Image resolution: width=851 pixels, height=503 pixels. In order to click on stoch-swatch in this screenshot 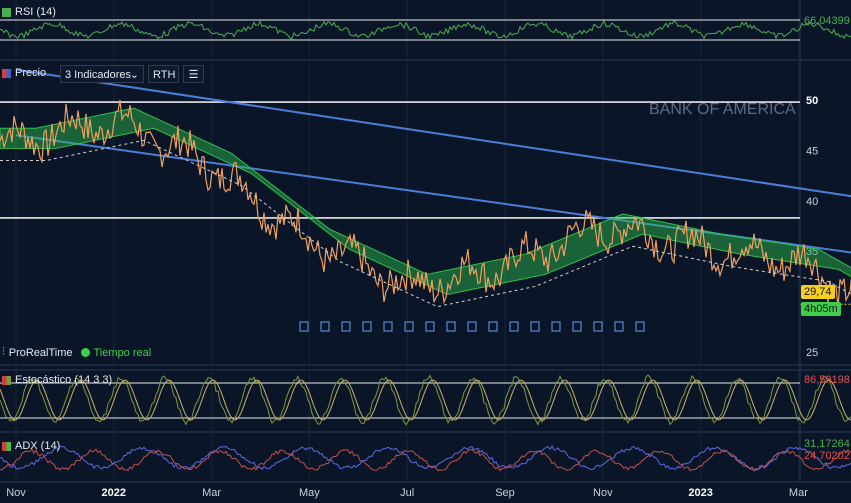, I will do `click(6, 380)`.